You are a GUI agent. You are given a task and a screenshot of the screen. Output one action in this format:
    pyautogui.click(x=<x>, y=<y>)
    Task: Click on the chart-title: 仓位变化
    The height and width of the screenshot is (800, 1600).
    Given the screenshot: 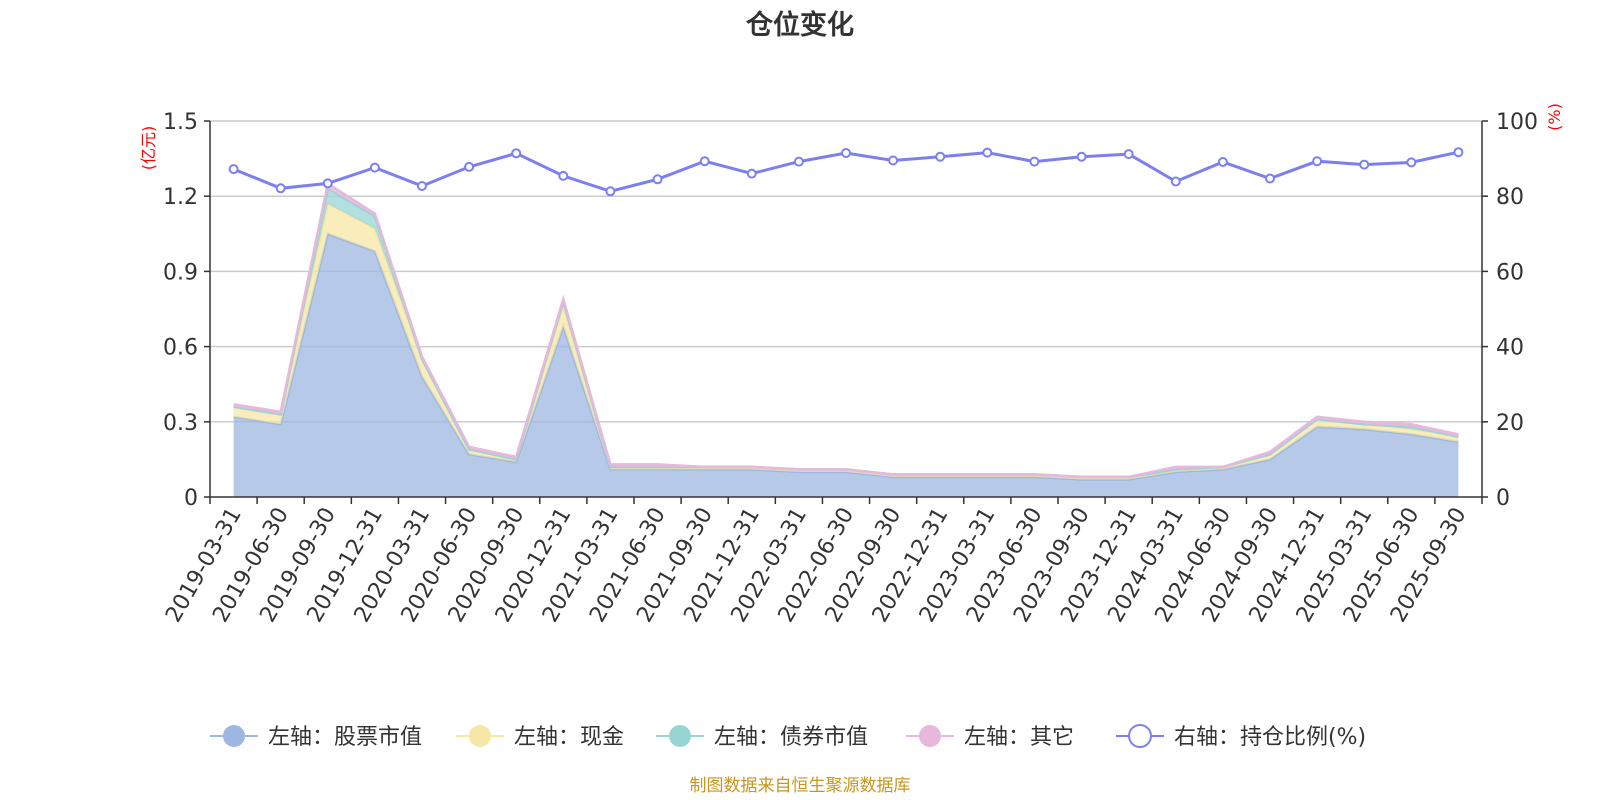 What is the action you would take?
    pyautogui.click(x=799, y=25)
    